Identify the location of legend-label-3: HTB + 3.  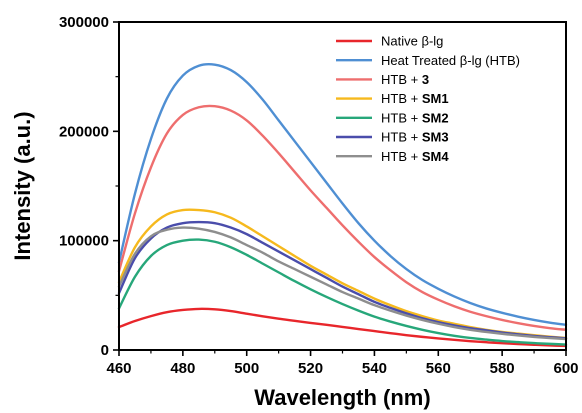
(405, 79).